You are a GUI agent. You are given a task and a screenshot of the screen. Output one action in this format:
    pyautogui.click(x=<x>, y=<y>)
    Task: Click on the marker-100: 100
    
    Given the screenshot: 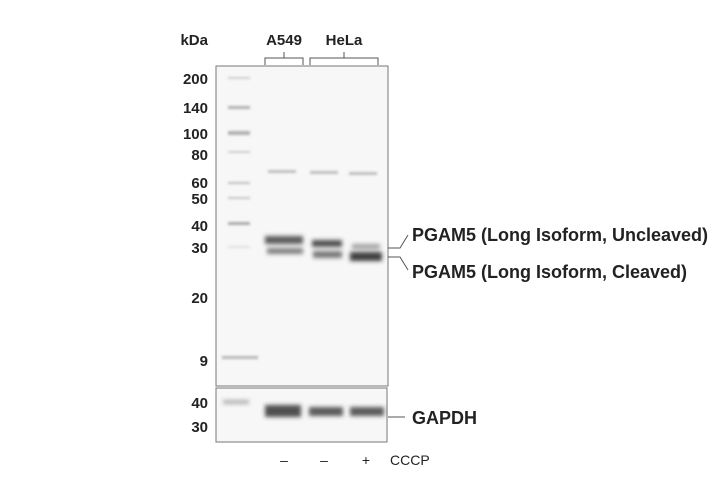 What is the action you would take?
    pyautogui.click(x=195, y=134)
    